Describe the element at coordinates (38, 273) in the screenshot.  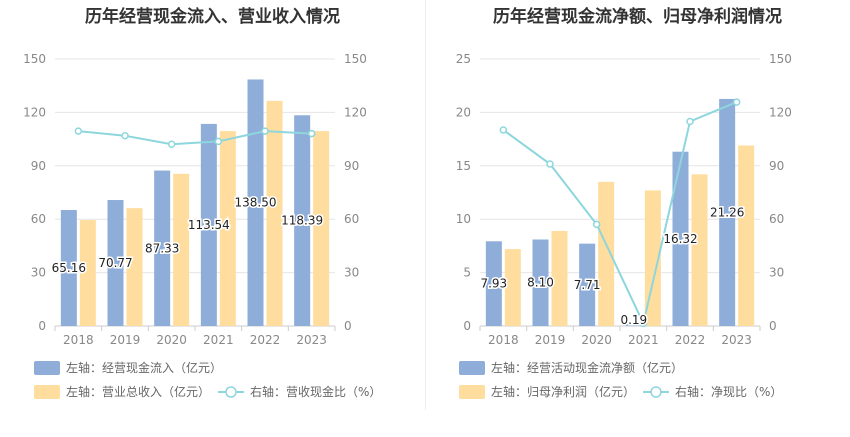
I see `left-axis-tick: 30` at that location.